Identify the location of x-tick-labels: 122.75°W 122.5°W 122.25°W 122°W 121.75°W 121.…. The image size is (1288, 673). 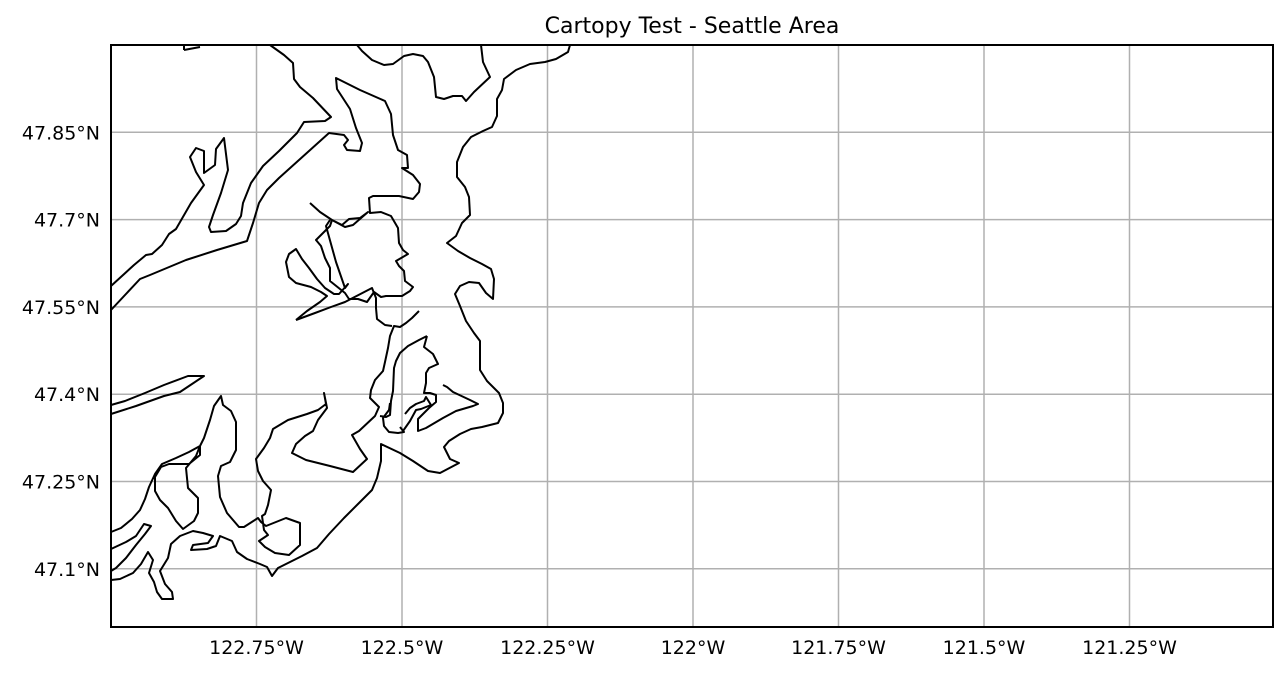
(693, 648).